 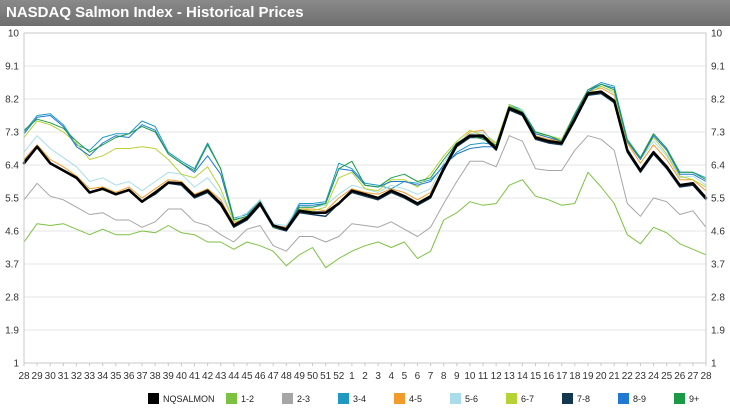 I want to click on x-tick-label: 41, so click(x=195, y=376).